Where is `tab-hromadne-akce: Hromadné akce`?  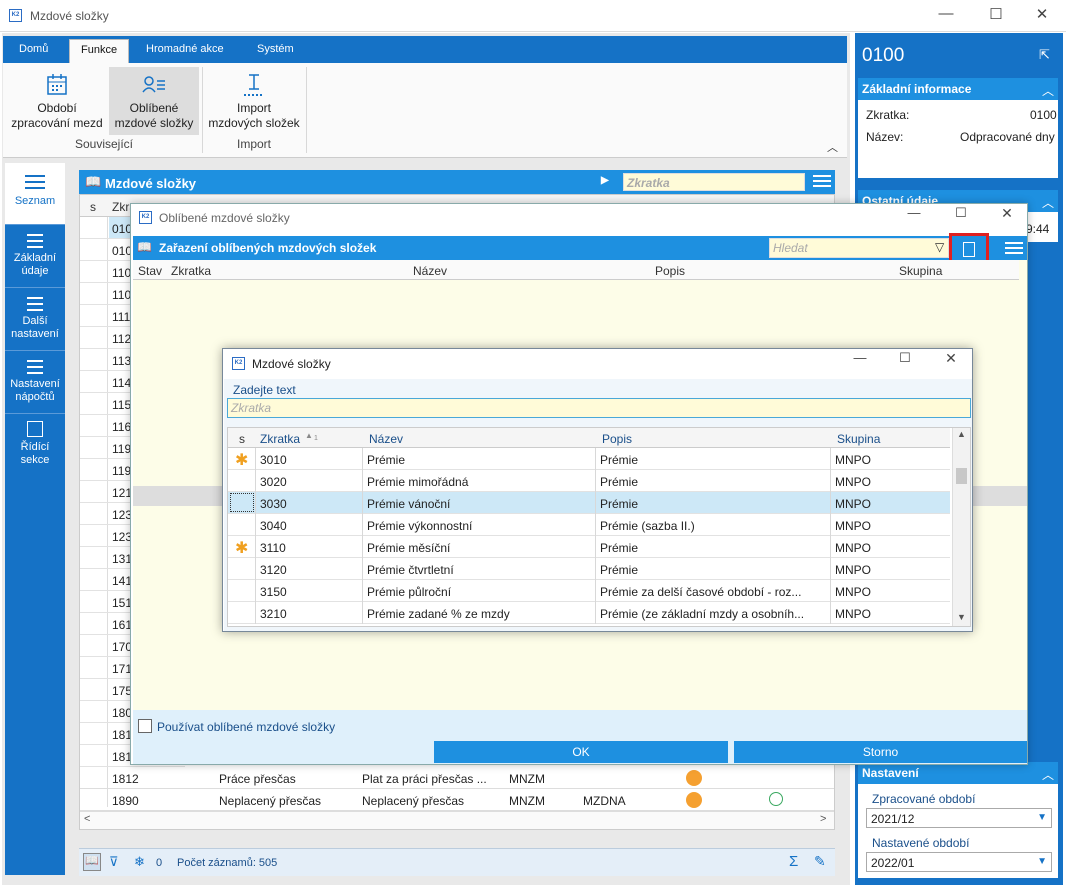 tab-hromadne-akce: Hromadné akce is located at coordinates (185, 49).